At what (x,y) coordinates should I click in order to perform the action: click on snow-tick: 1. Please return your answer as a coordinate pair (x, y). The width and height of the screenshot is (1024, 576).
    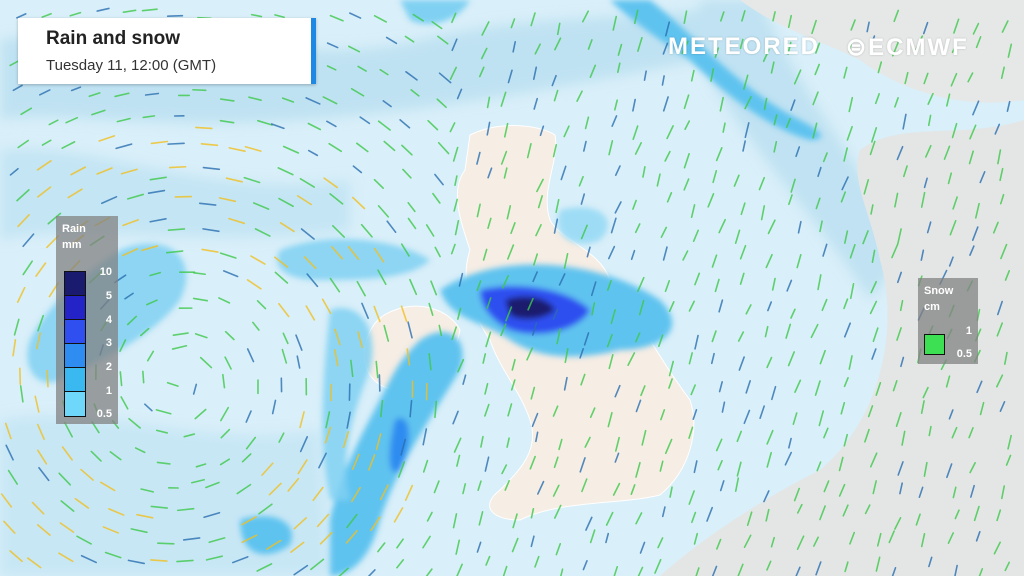
    Looking at the image, I should click on (968, 331).